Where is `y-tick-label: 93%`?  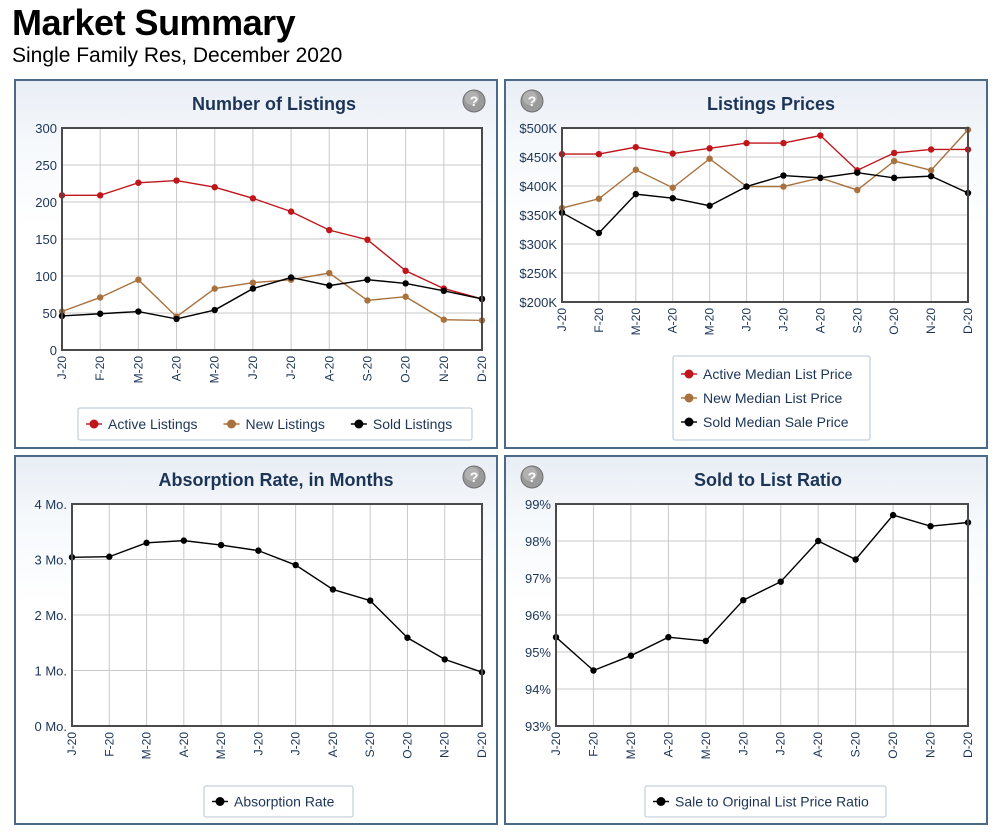
y-tick-label: 93% is located at coordinates (538, 726).